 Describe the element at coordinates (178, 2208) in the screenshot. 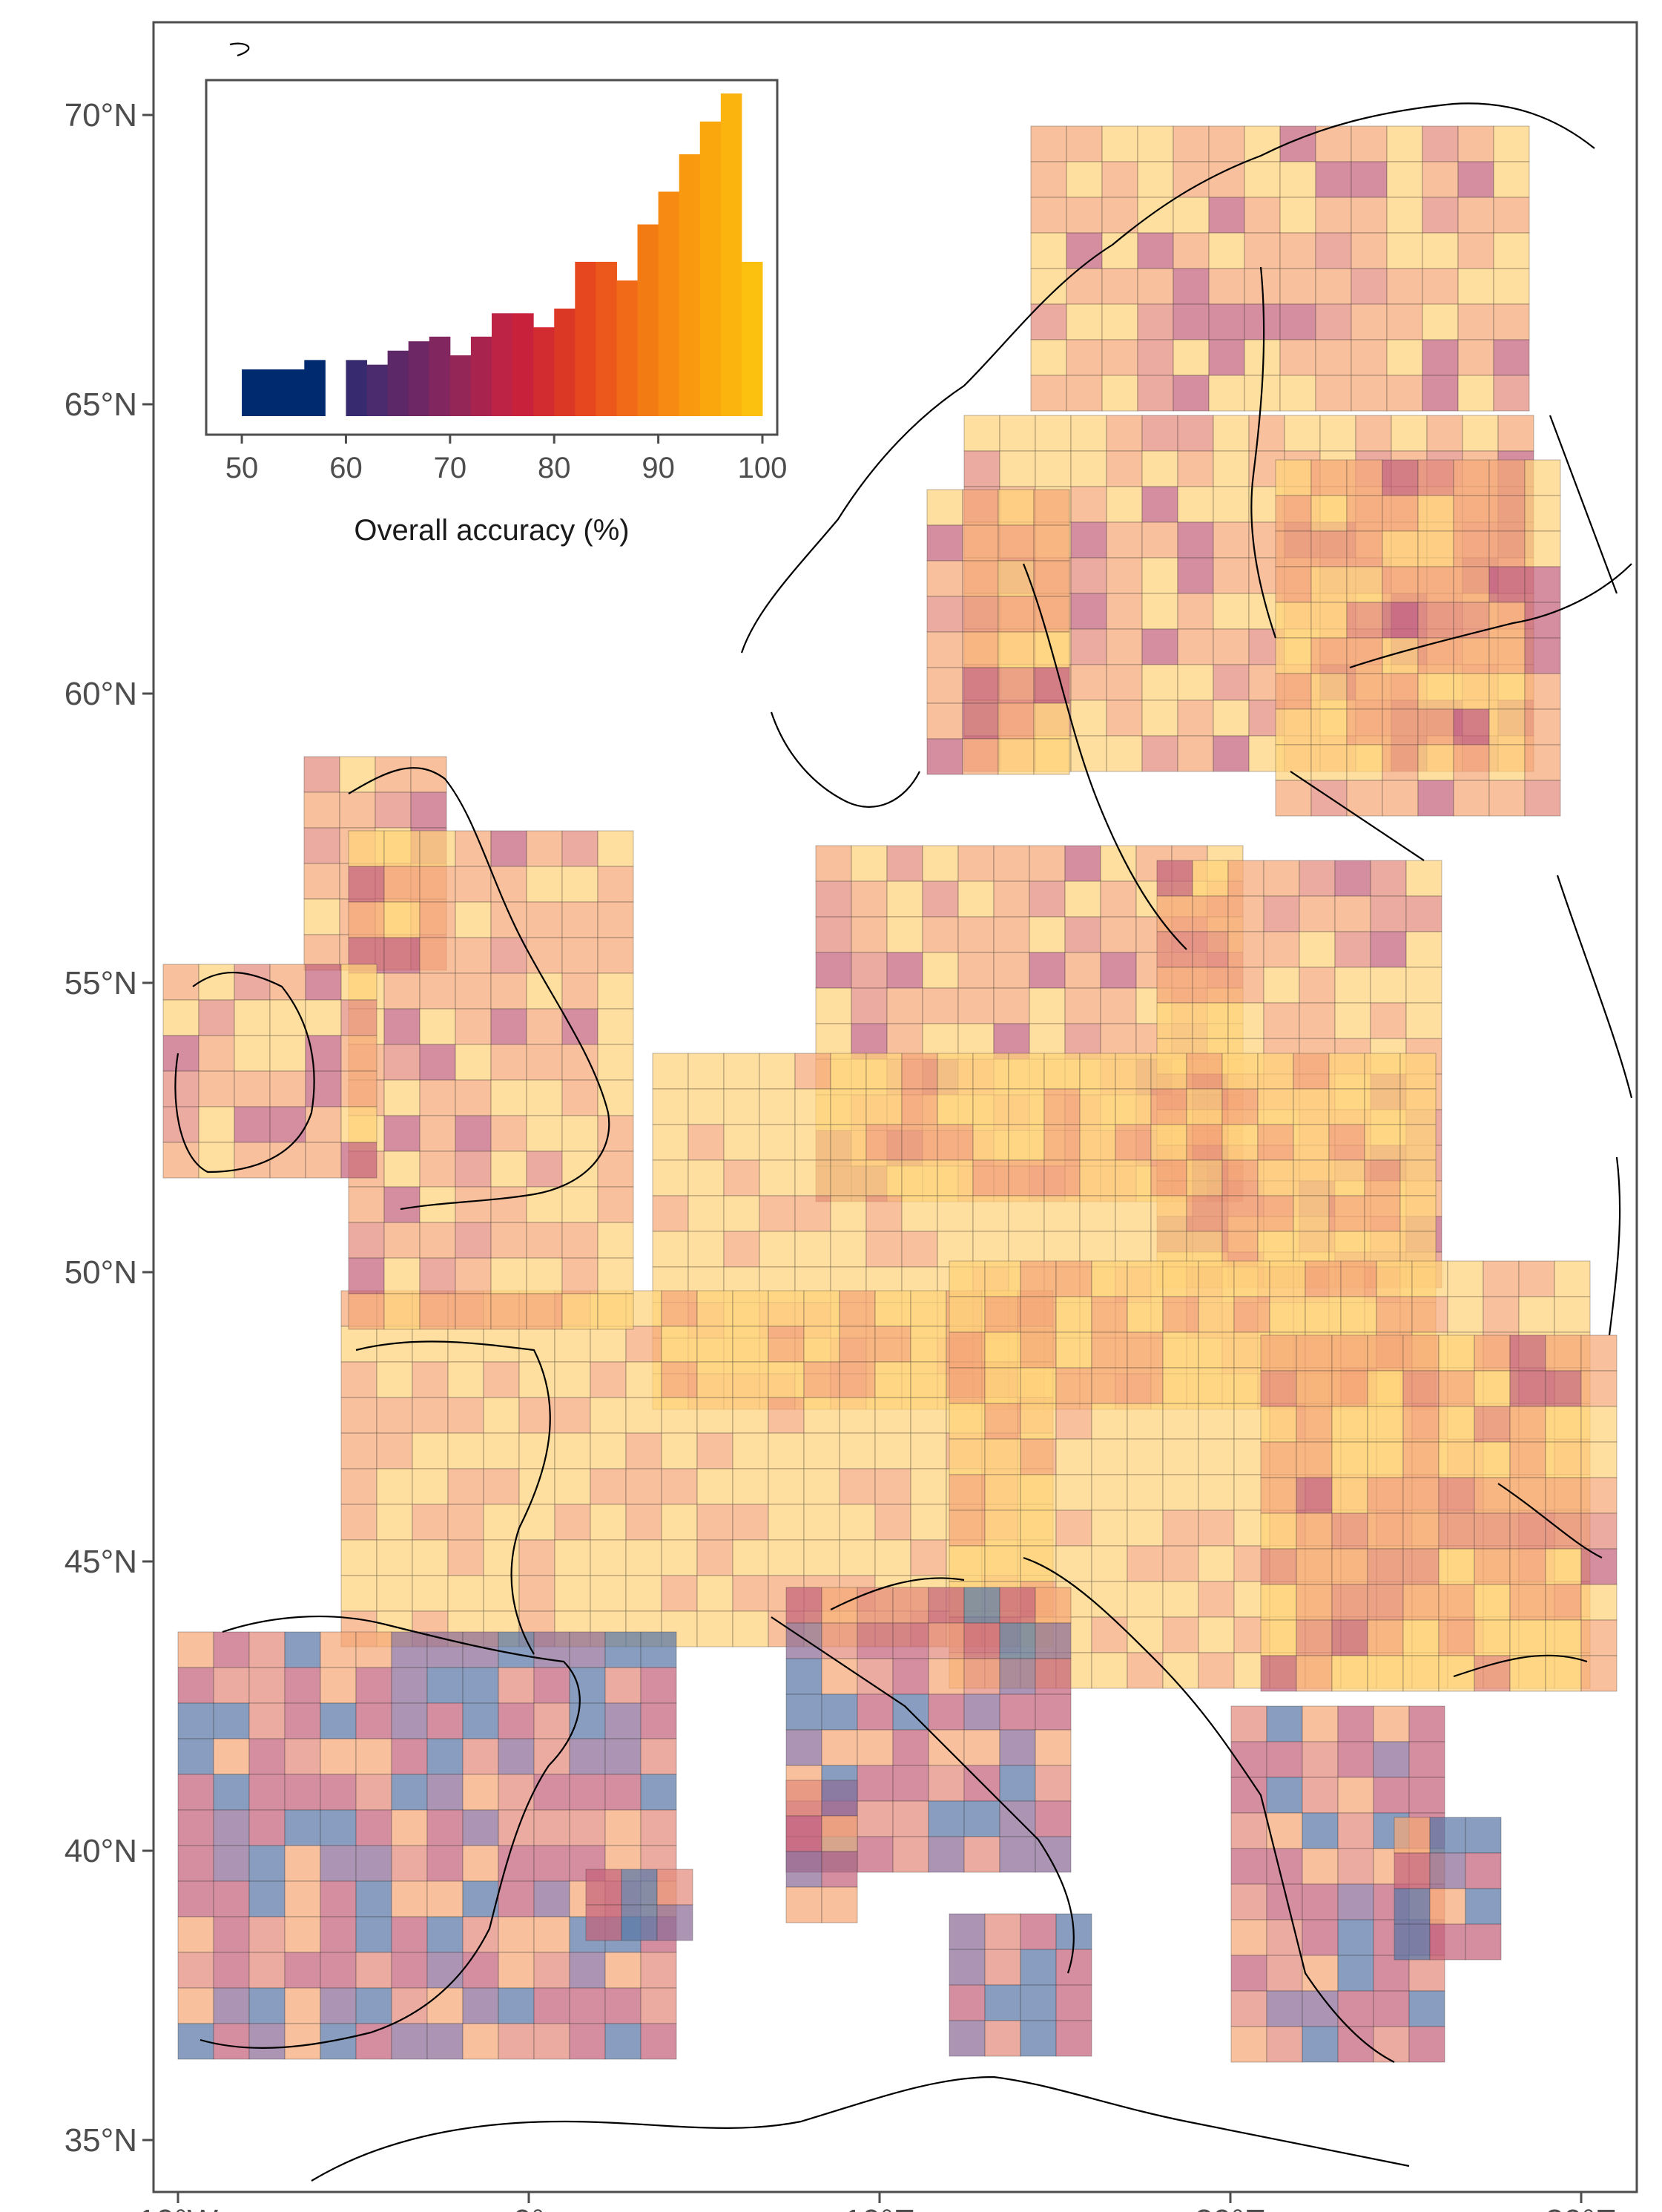

I see `x-tick-label: 10°W` at that location.